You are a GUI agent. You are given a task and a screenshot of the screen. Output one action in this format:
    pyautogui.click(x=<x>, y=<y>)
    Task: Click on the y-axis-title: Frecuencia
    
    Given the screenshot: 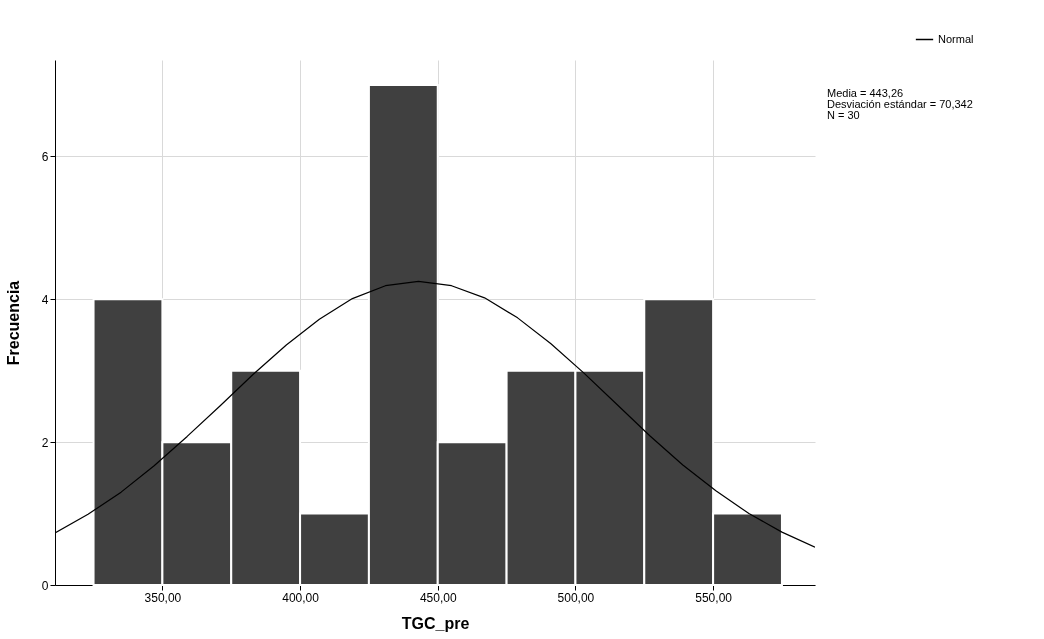 What is the action you would take?
    pyautogui.click(x=13, y=323)
    